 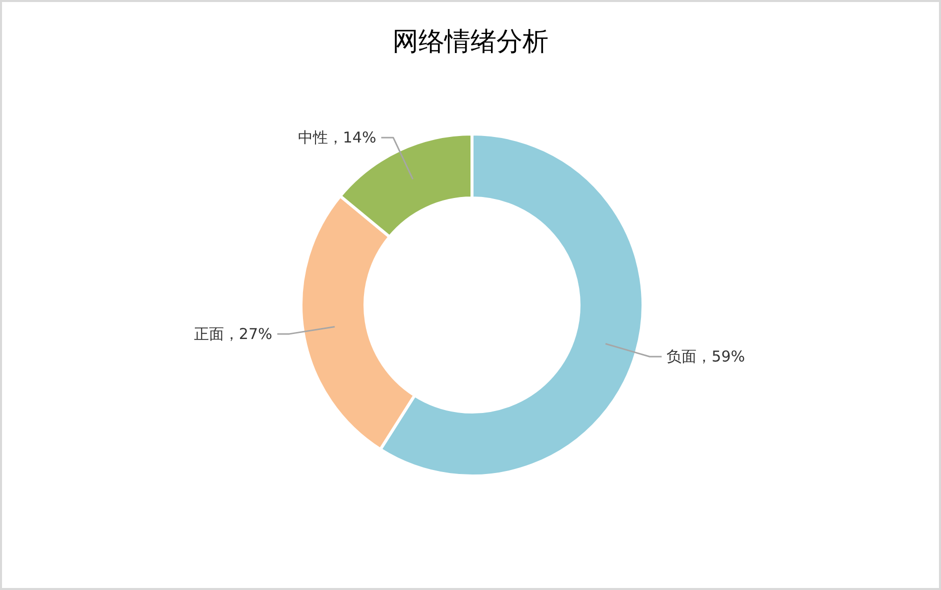 What do you see at coordinates (337, 137) in the screenshot?
I see `slice-label: 中性，14%` at bounding box center [337, 137].